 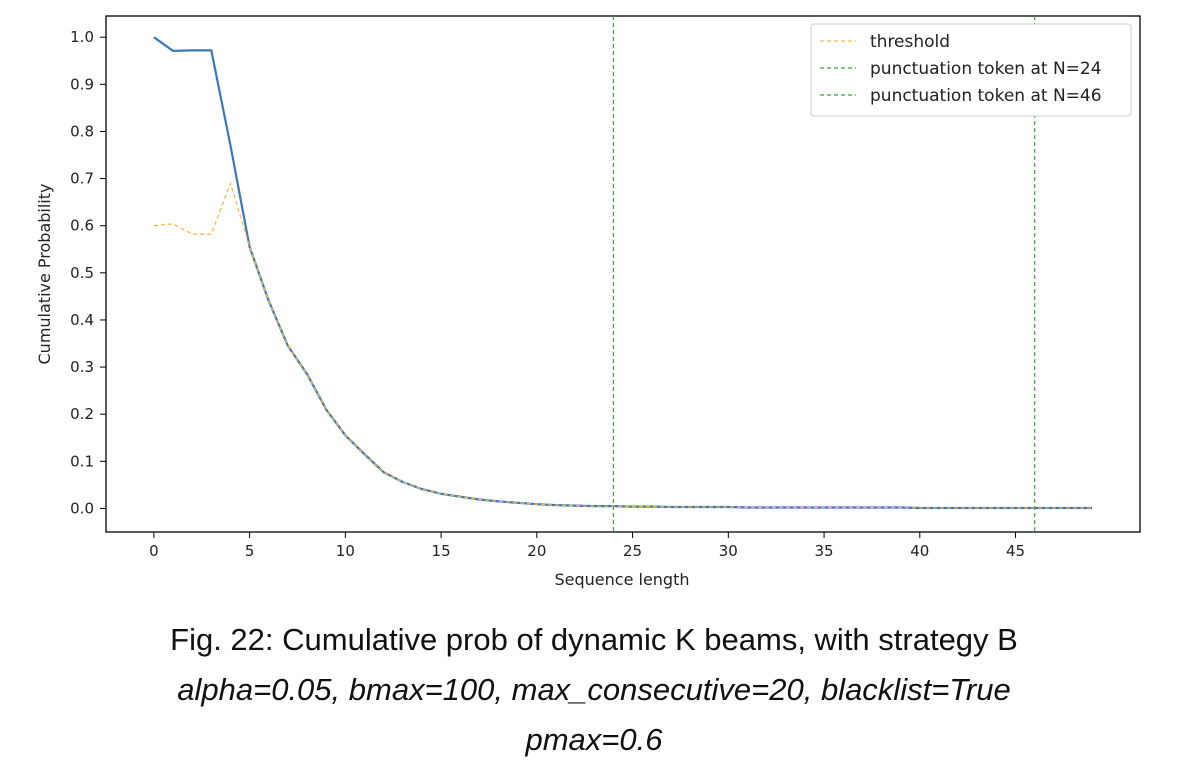 What do you see at coordinates (82, 37) in the screenshot?
I see `y-tick-label: 1.0` at bounding box center [82, 37].